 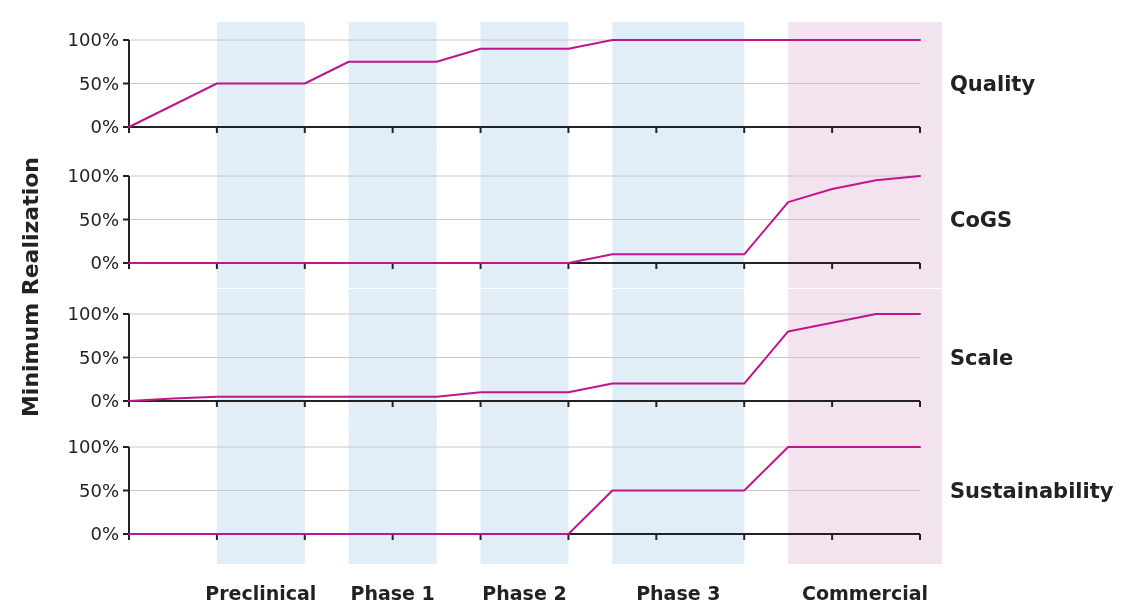 I want to click on text: Phase 3, so click(x=678, y=593).